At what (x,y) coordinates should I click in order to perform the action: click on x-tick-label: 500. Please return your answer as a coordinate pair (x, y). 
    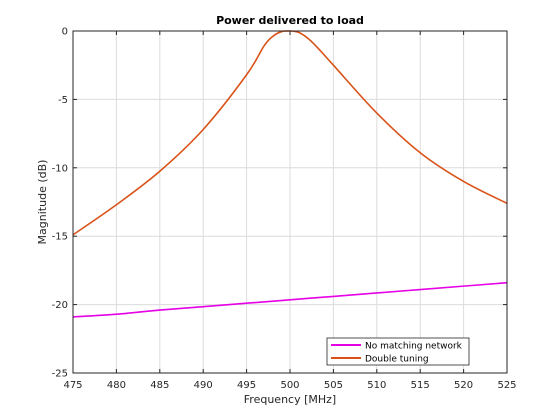
    Looking at the image, I should click on (289, 385).